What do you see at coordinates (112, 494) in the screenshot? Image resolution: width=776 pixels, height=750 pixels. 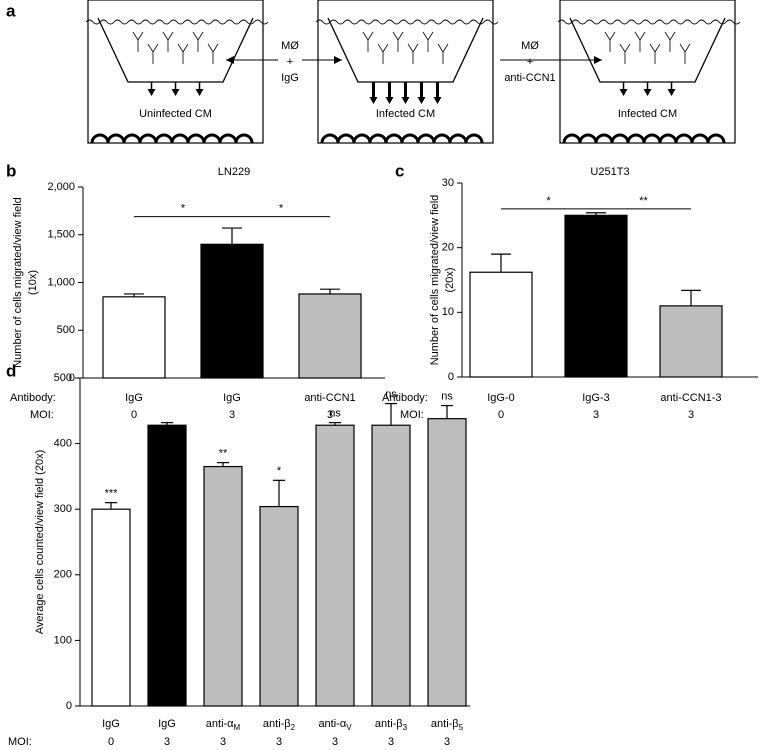 I see `significance-label: ***` at bounding box center [112, 494].